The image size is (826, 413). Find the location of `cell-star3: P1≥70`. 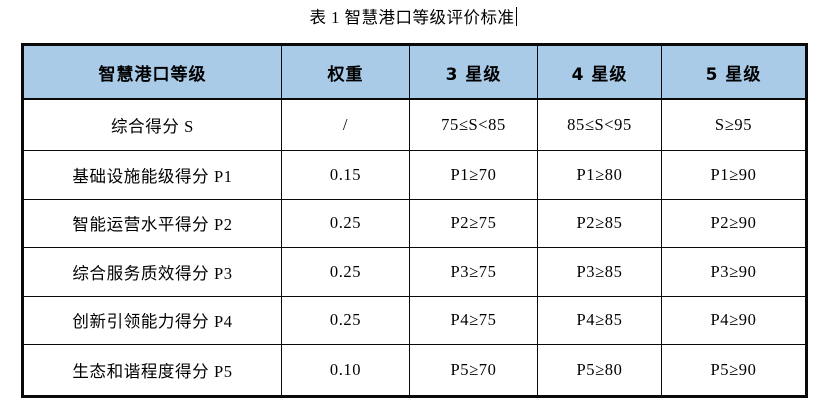

cell-star3: P1≥70 is located at coordinates (473, 175).